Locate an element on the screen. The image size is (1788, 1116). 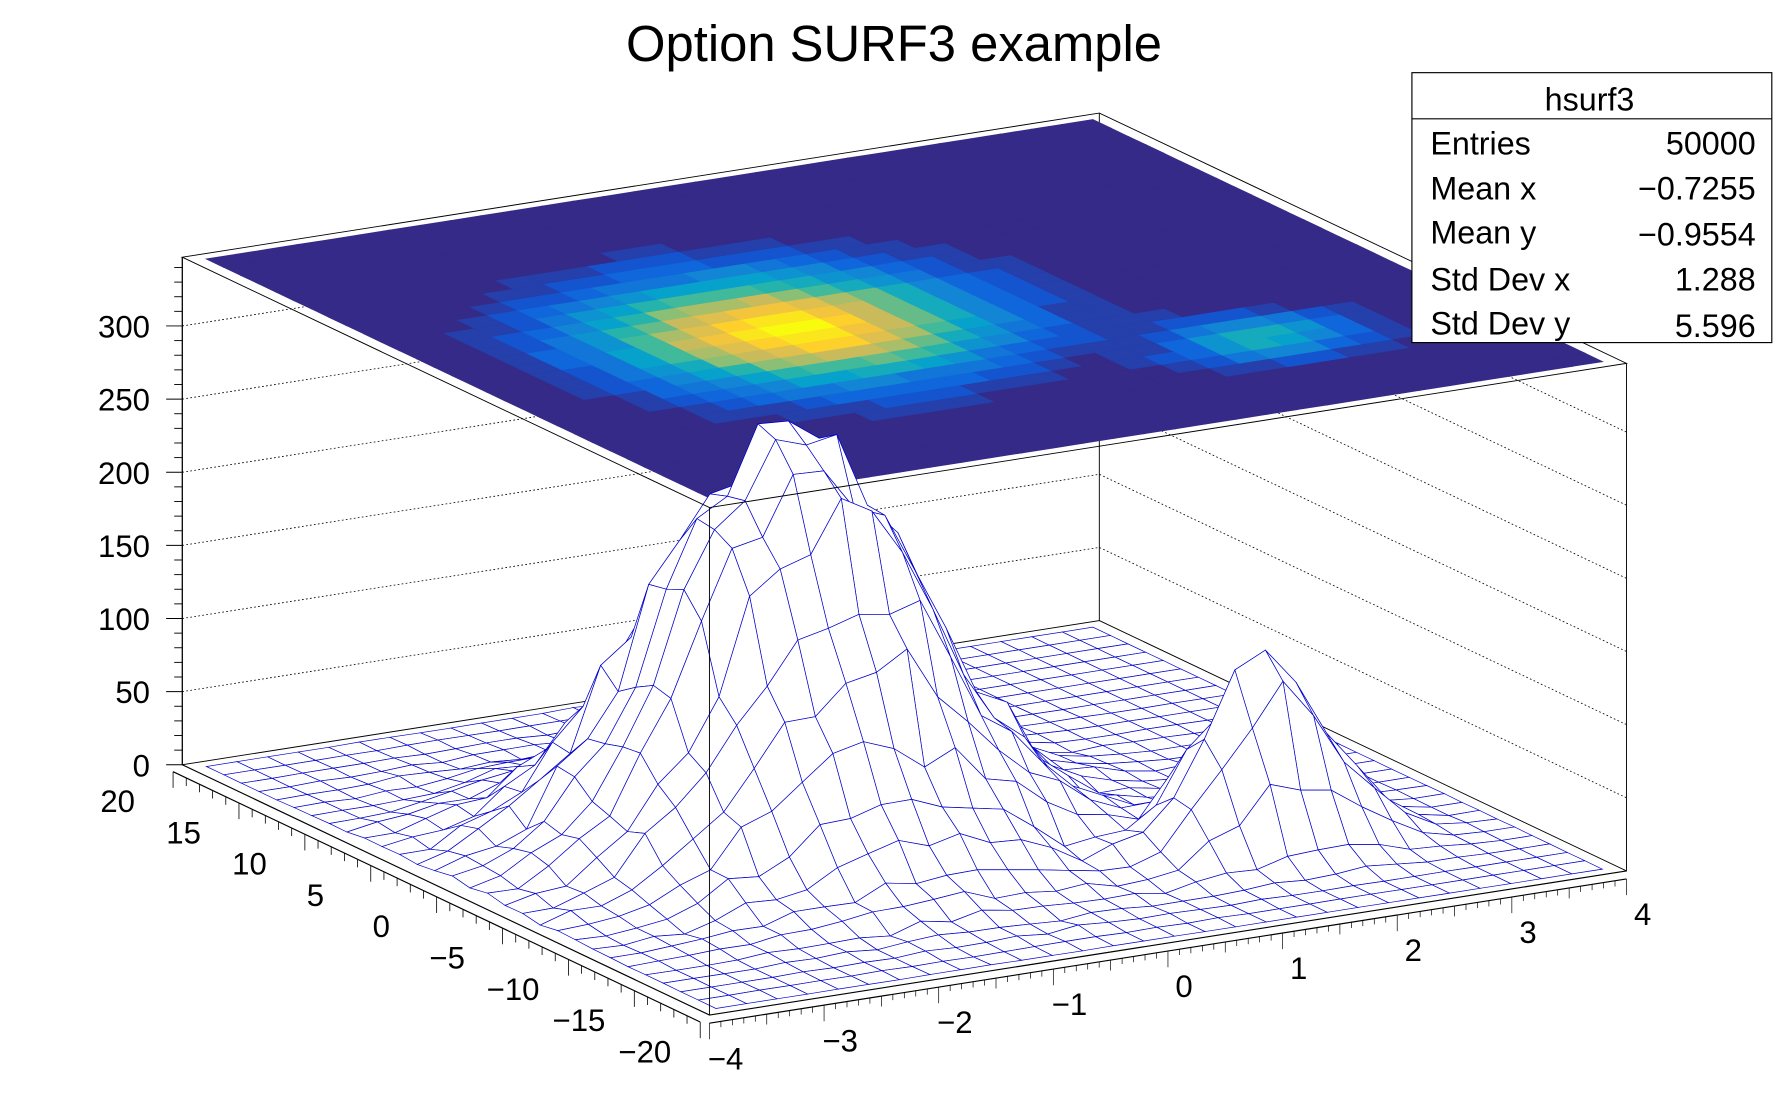
stats-title: hsurf3 is located at coordinates (1590, 100).